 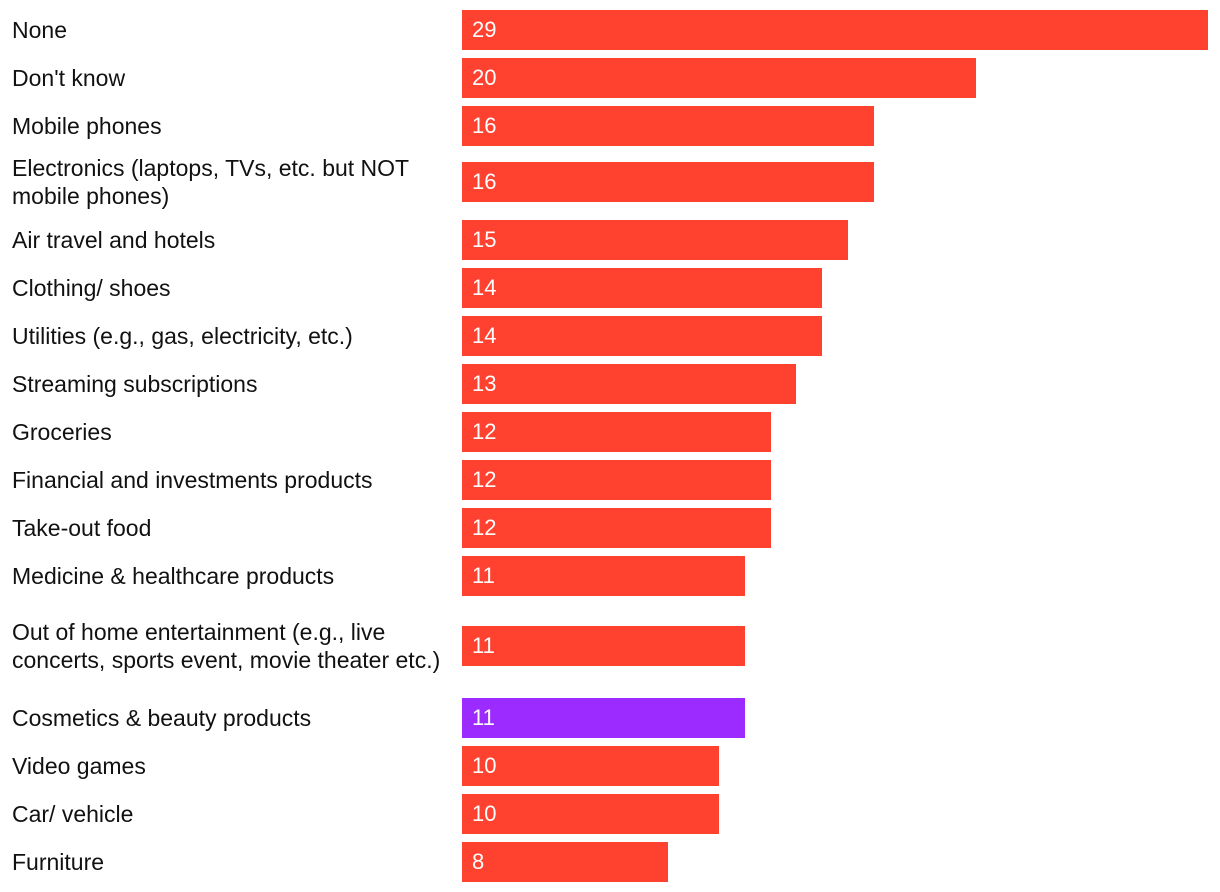 I want to click on category-label: Medicine & healthcare products, so click(x=173, y=576).